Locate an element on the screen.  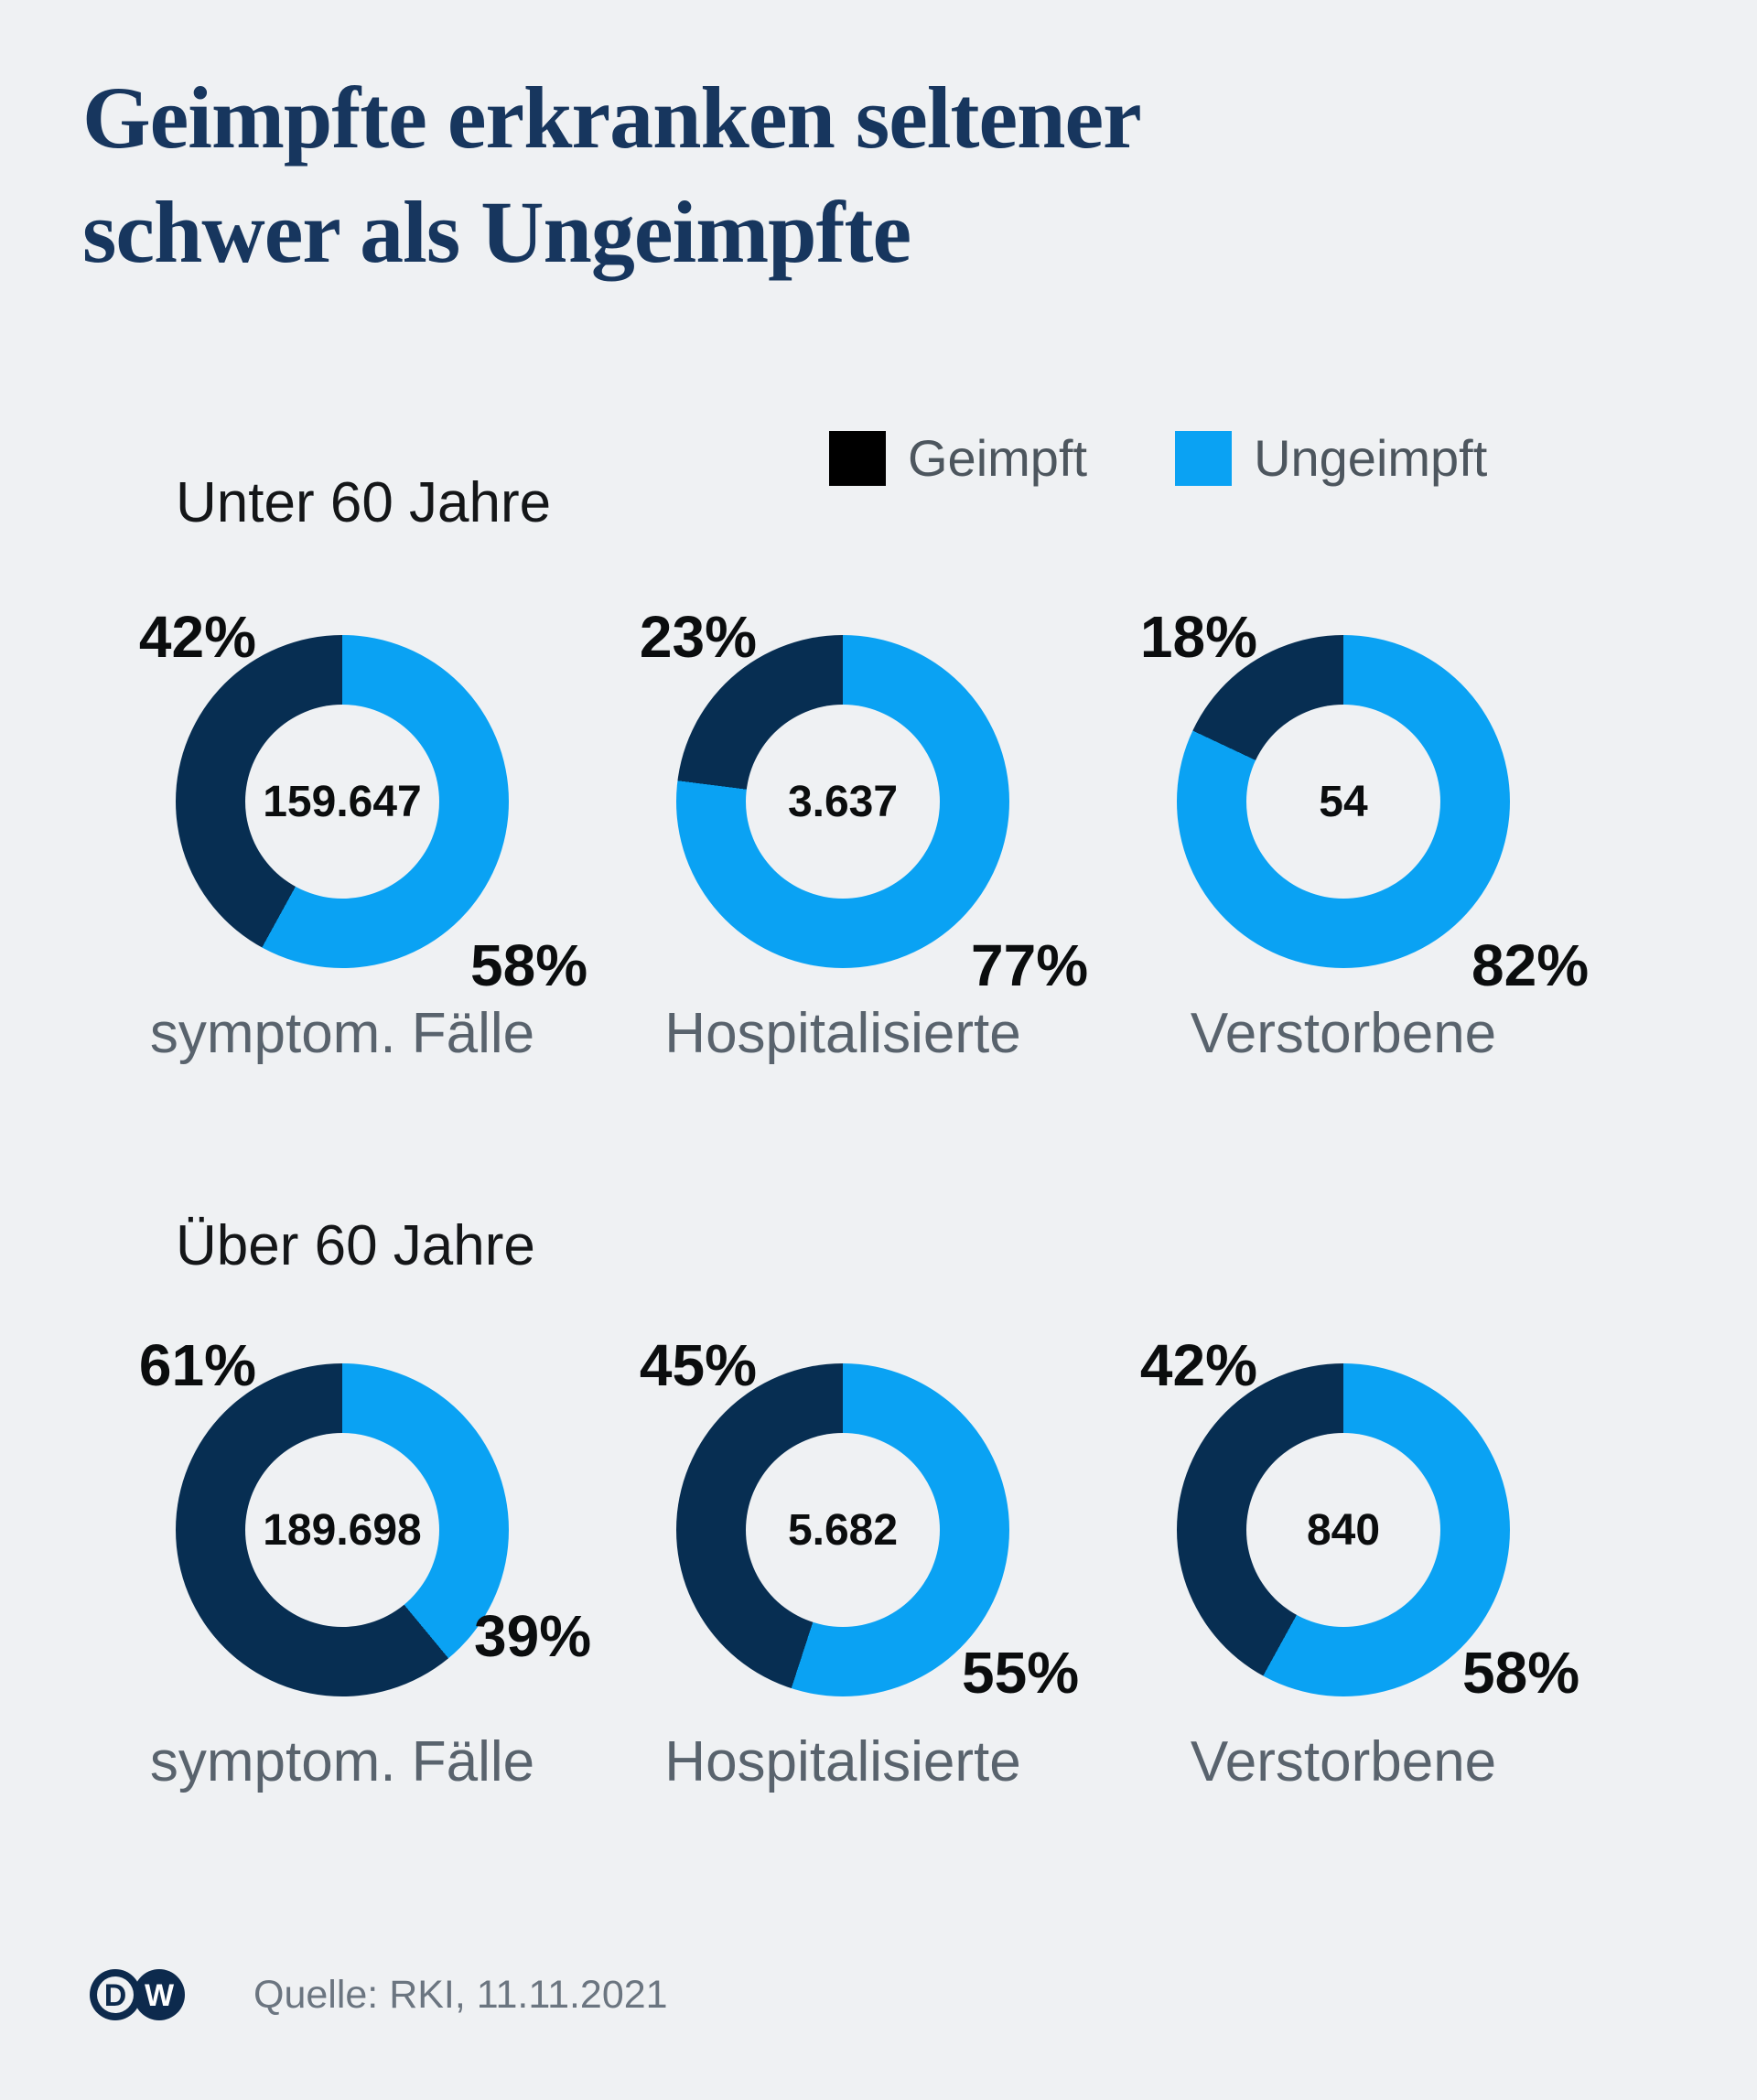
donut-center-value: 54 is located at coordinates (1343, 801).